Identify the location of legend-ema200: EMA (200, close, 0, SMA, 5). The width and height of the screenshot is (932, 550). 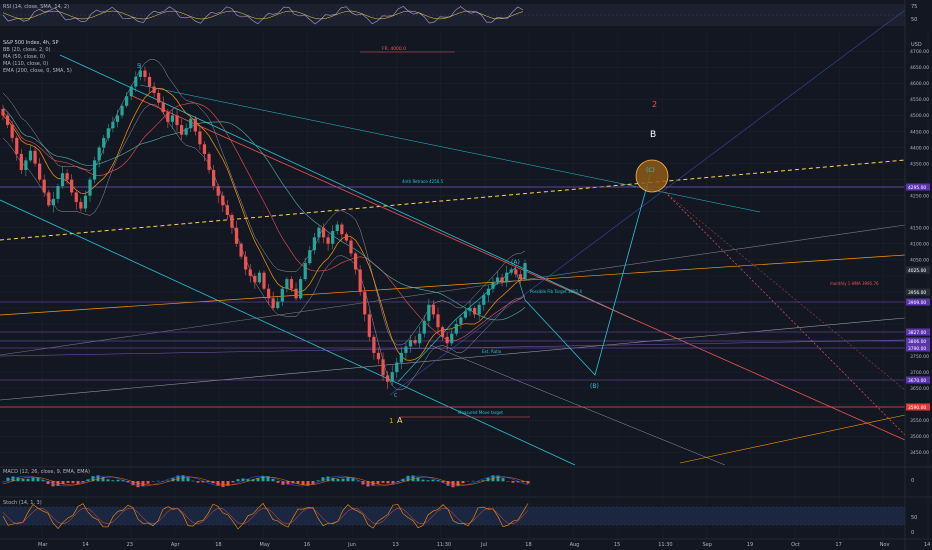
(37, 71).